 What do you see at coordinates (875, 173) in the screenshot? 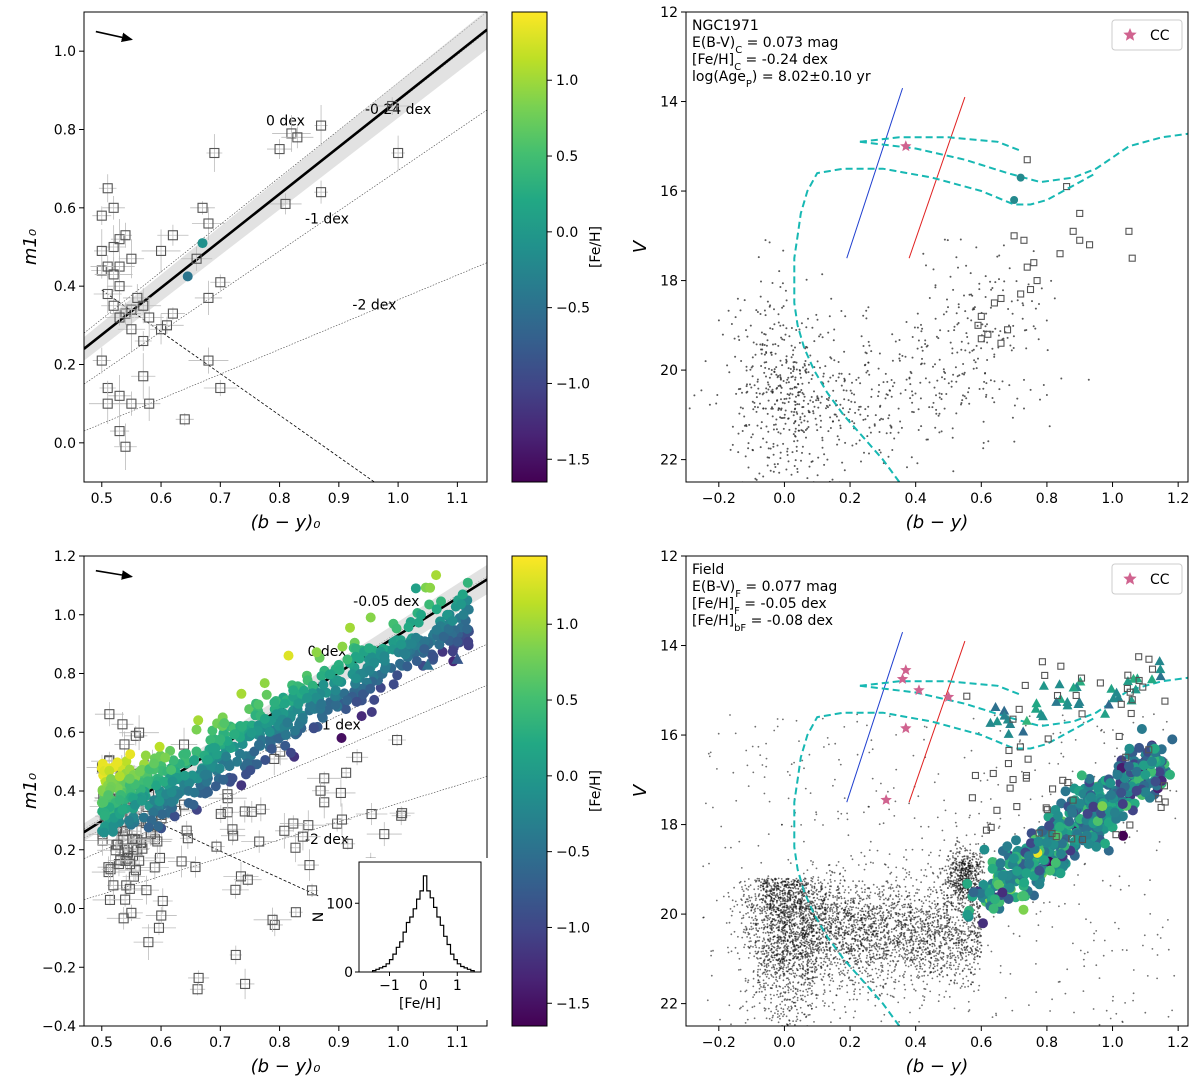
I see `instability-strip-blue-edge` at bounding box center [875, 173].